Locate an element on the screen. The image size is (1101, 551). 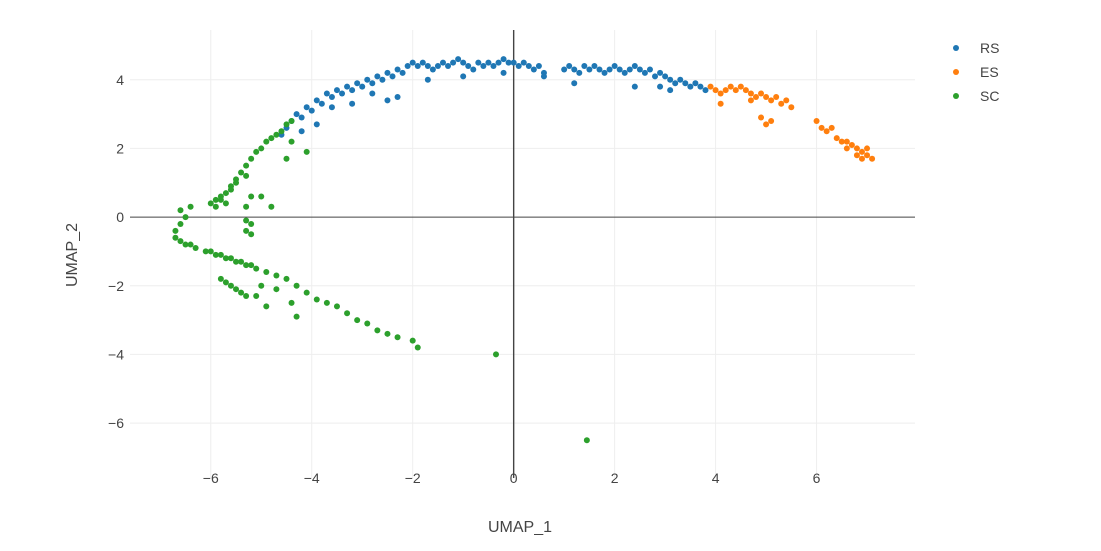
y-axis-title: UMAP_2 is located at coordinates (72, 255).